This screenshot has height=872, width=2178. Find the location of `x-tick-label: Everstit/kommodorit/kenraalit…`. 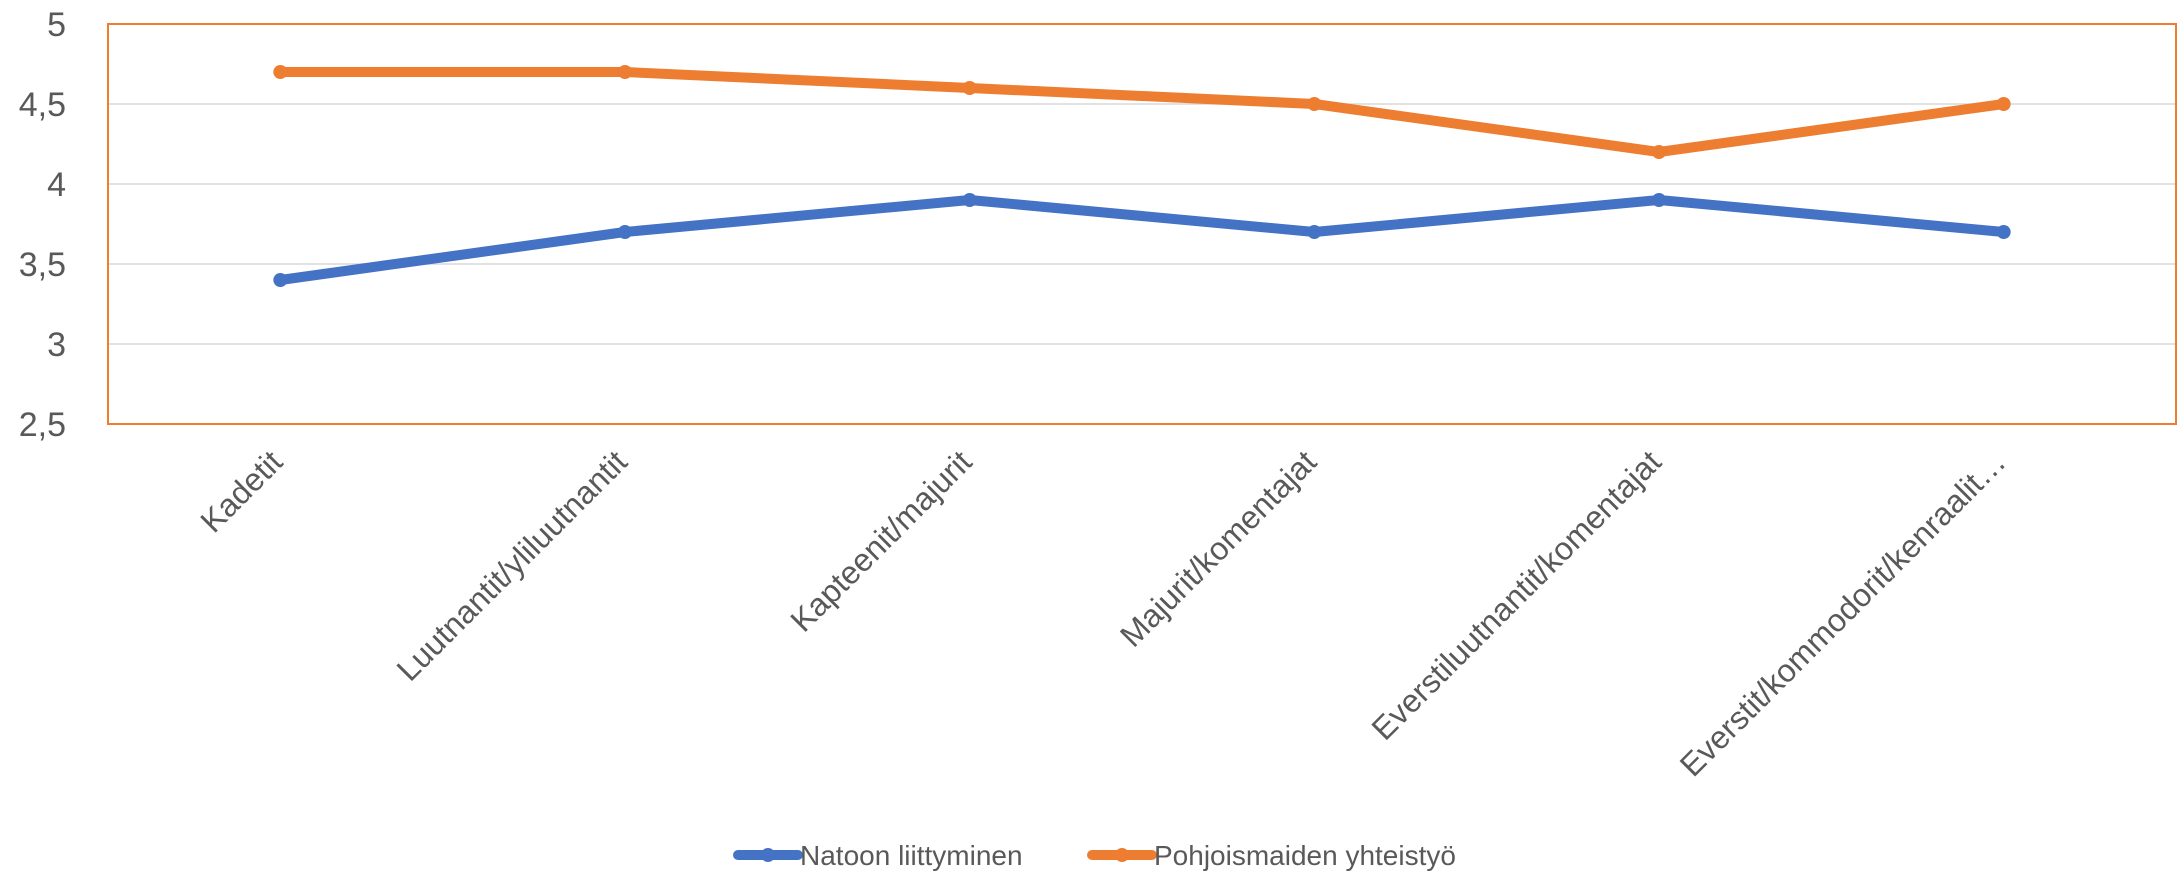

x-tick-label: Everstit/kommodorit/kenraalit… is located at coordinates (1843, 613).